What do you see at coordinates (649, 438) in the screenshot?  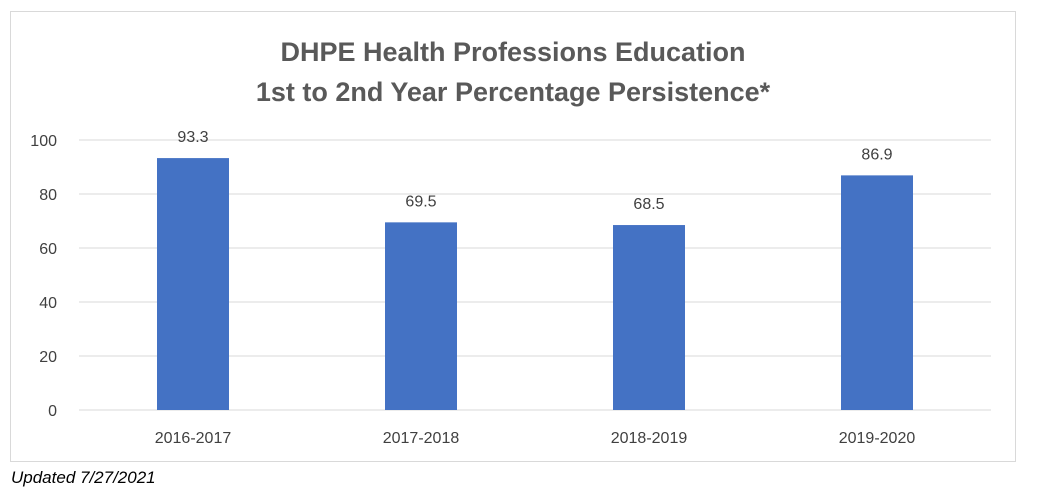 I see `x-category-label-2018-2019: 2018-2019` at bounding box center [649, 438].